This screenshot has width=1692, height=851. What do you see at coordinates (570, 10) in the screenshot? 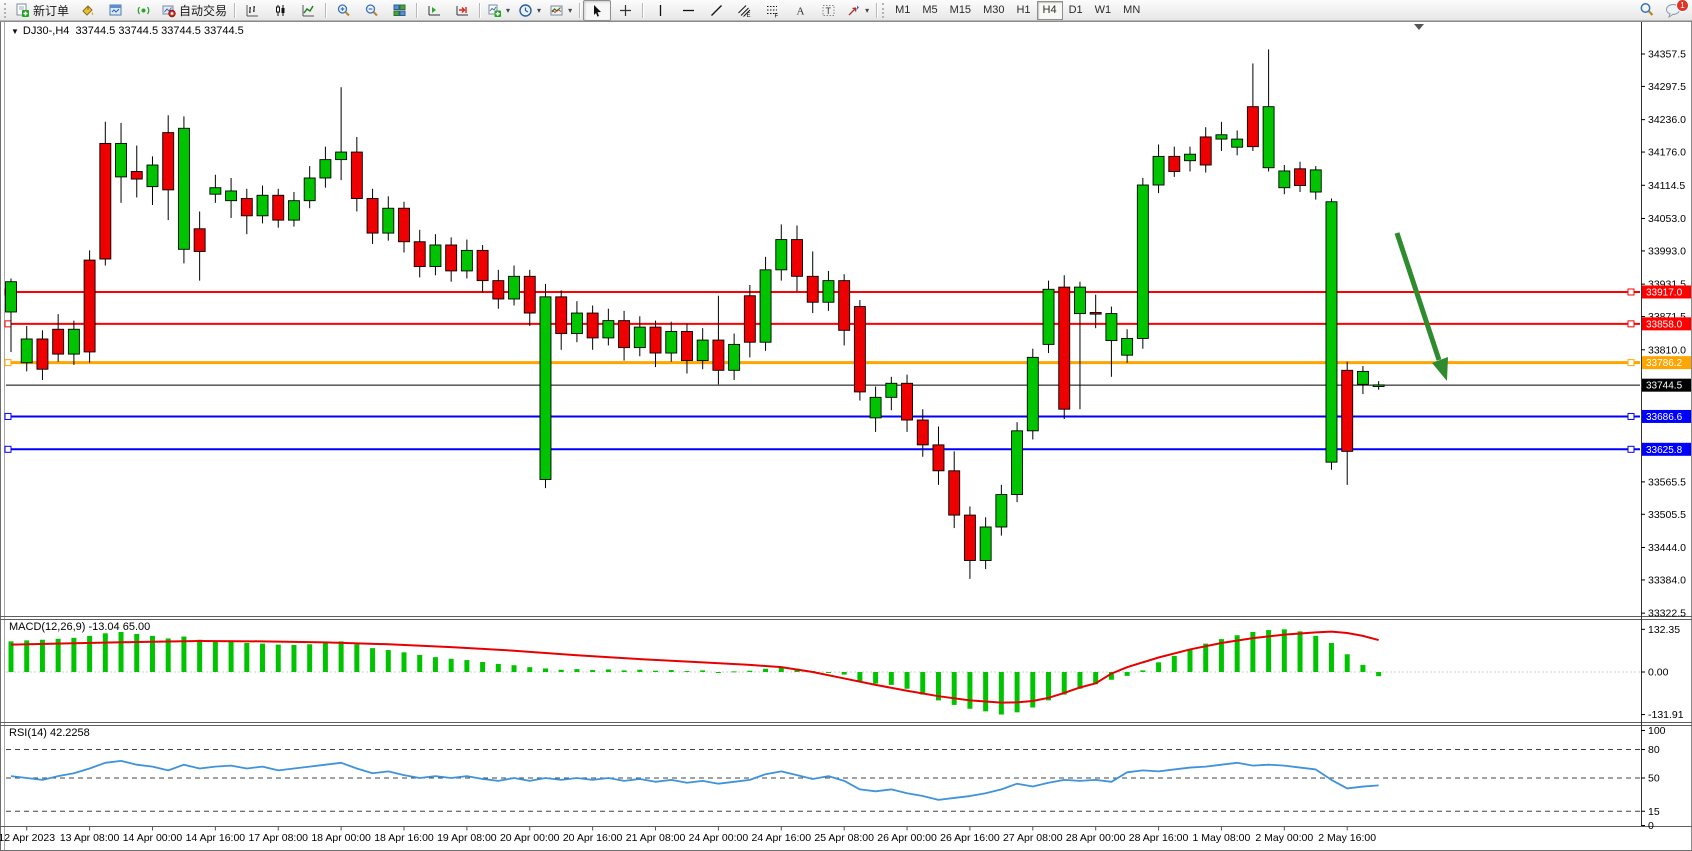
I see `template-dropdown-icon: ▾` at bounding box center [570, 10].